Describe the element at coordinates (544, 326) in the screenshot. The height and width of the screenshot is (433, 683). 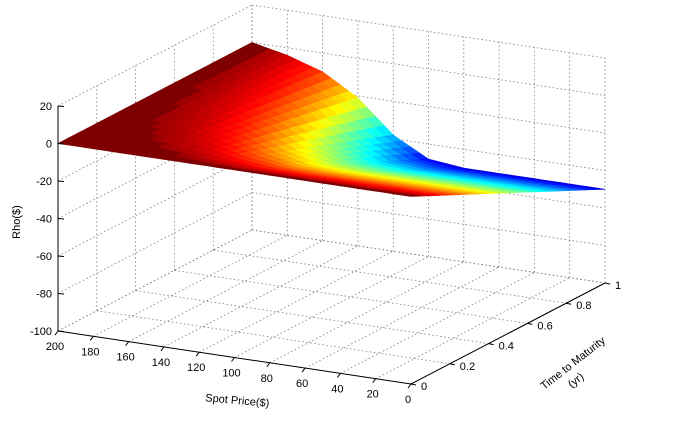
I see `y-tick-label: 0.6` at that location.